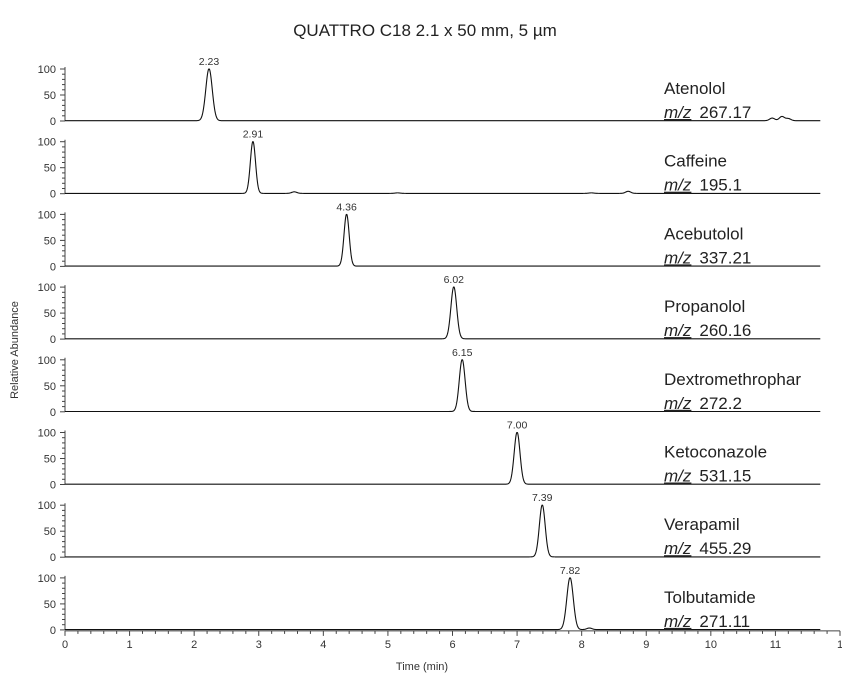 The height and width of the screenshot is (673, 842). What do you see at coordinates (775, 645) in the screenshot?
I see `x-tick-label: 11` at bounding box center [775, 645].